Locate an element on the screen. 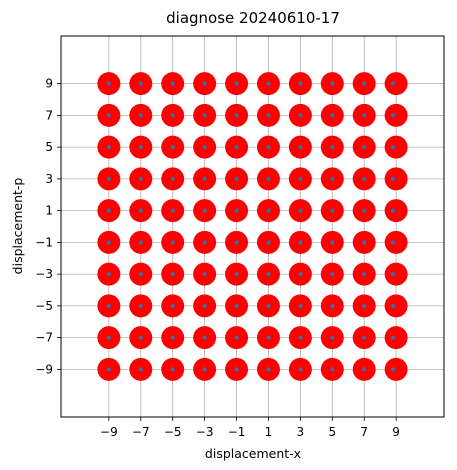 Image resolution: width=457 pixels, height=470 pixels. x-tick-label: 7 is located at coordinates (364, 432).